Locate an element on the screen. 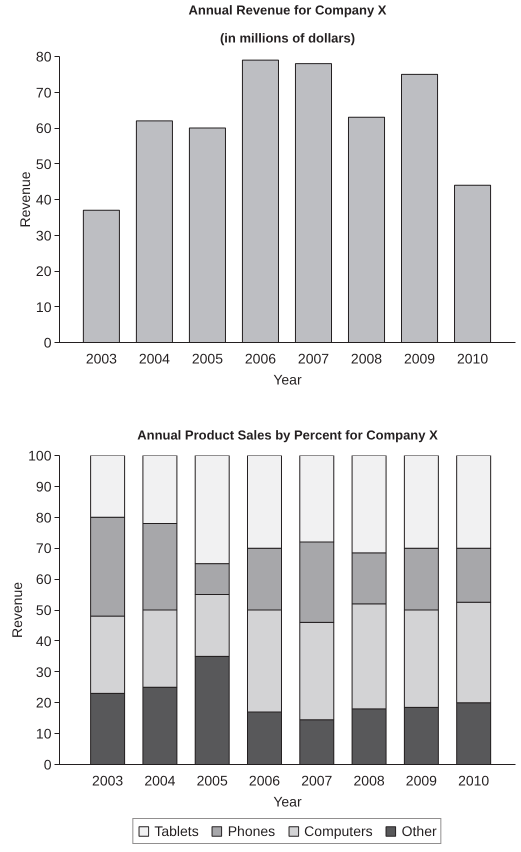  legend-label: Phones is located at coordinates (252, 831).